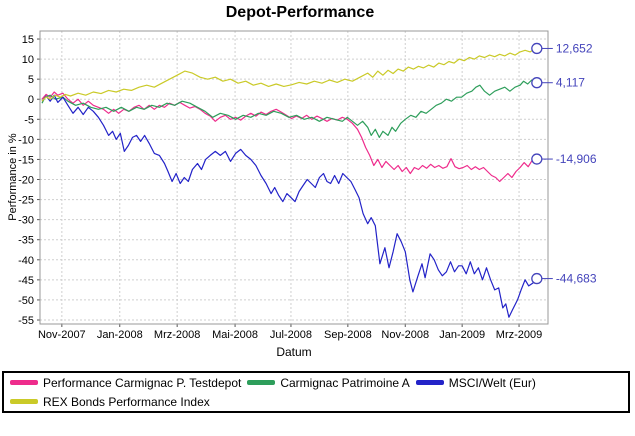 The width and height of the screenshot is (635, 436). What do you see at coordinates (26, 301) in the screenshot?
I see `y-tick-label: -50` at bounding box center [26, 301].